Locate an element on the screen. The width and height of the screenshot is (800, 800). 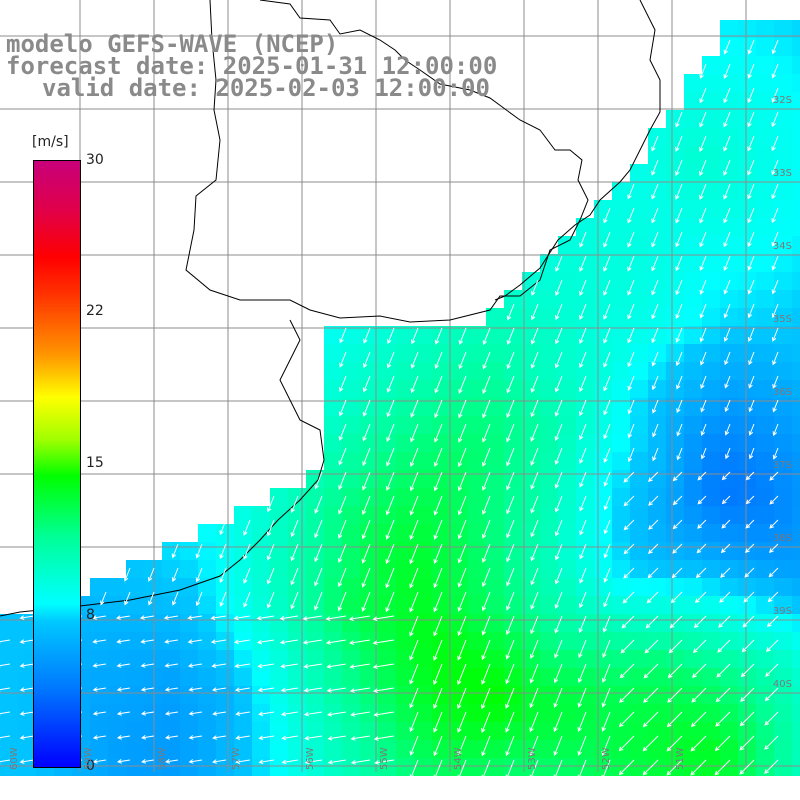
longitude-label: 56W is located at coordinates (310, 758).